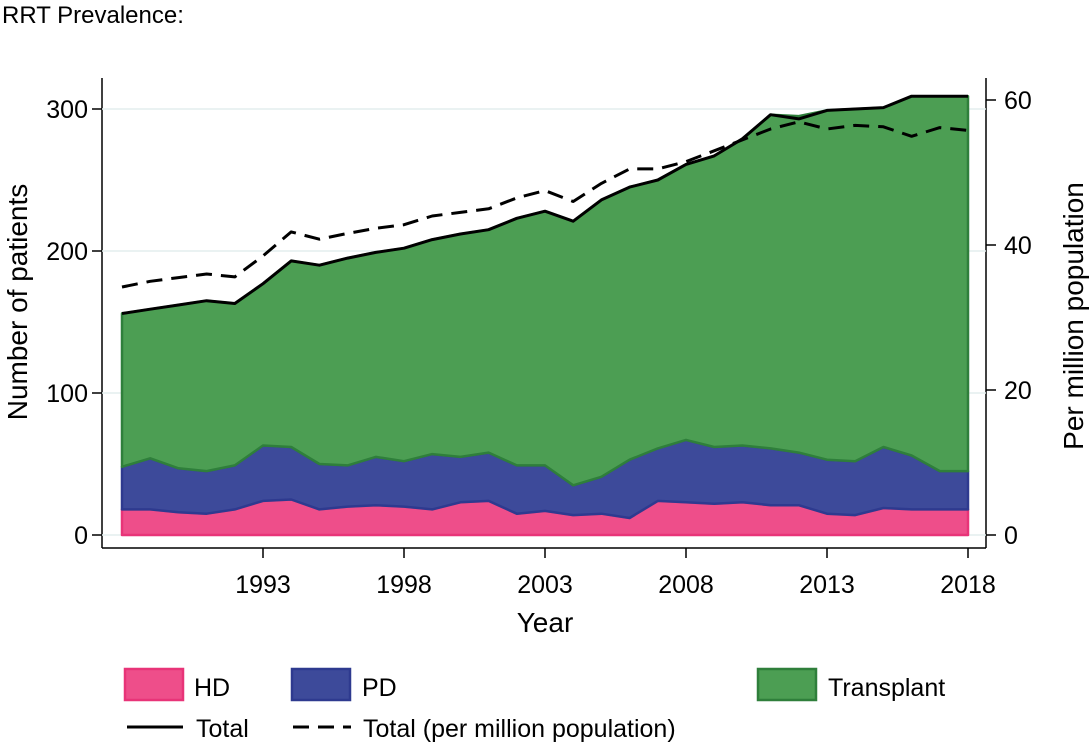  What do you see at coordinates (787, 684) in the screenshot?
I see `legend-swatch-transplant` at bounding box center [787, 684].